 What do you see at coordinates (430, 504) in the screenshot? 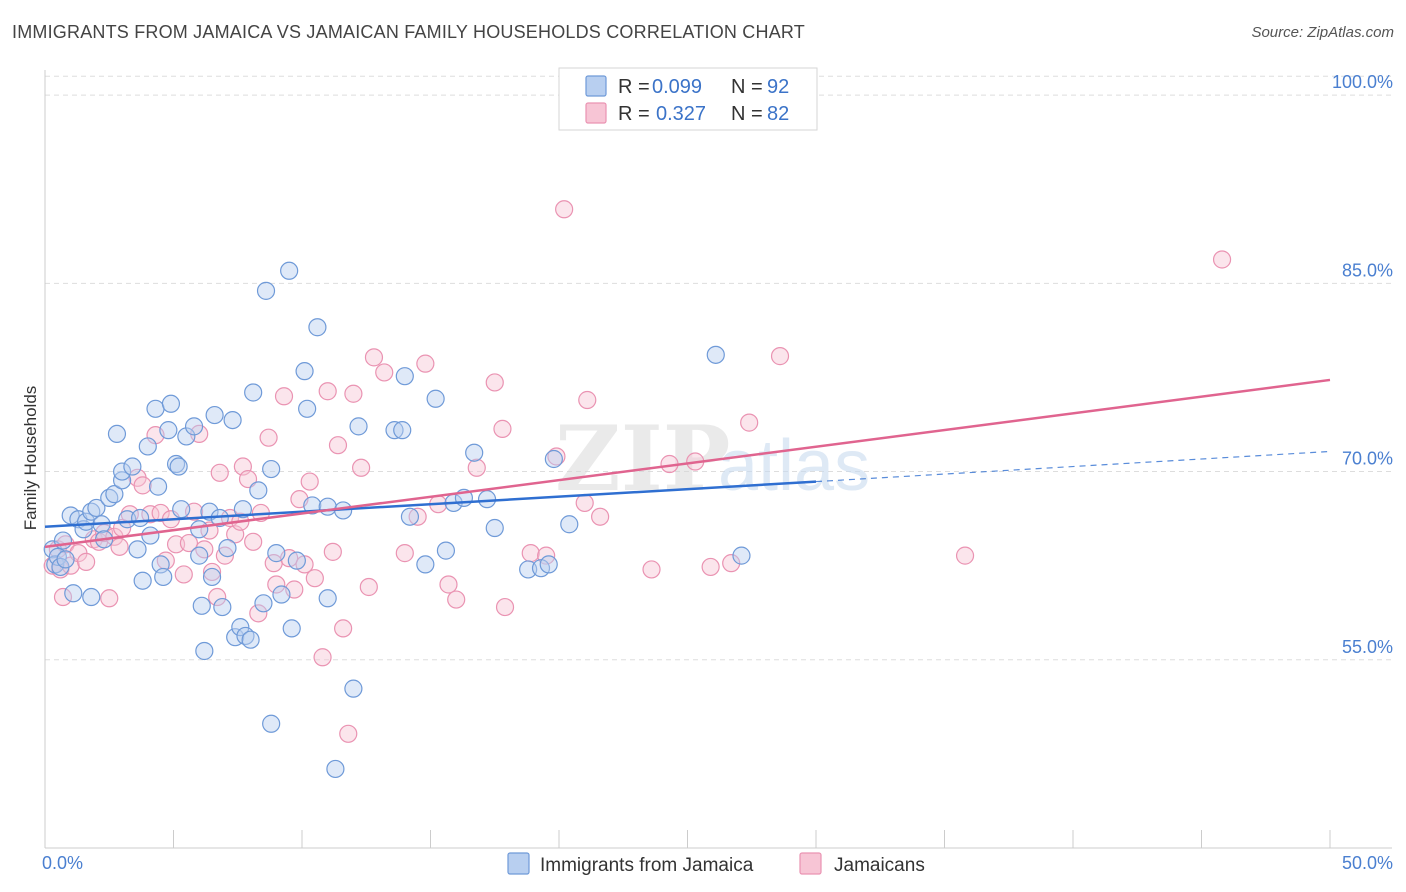
I see `trend-line-immigrants-from-jamaica` at bounding box center [430, 504].